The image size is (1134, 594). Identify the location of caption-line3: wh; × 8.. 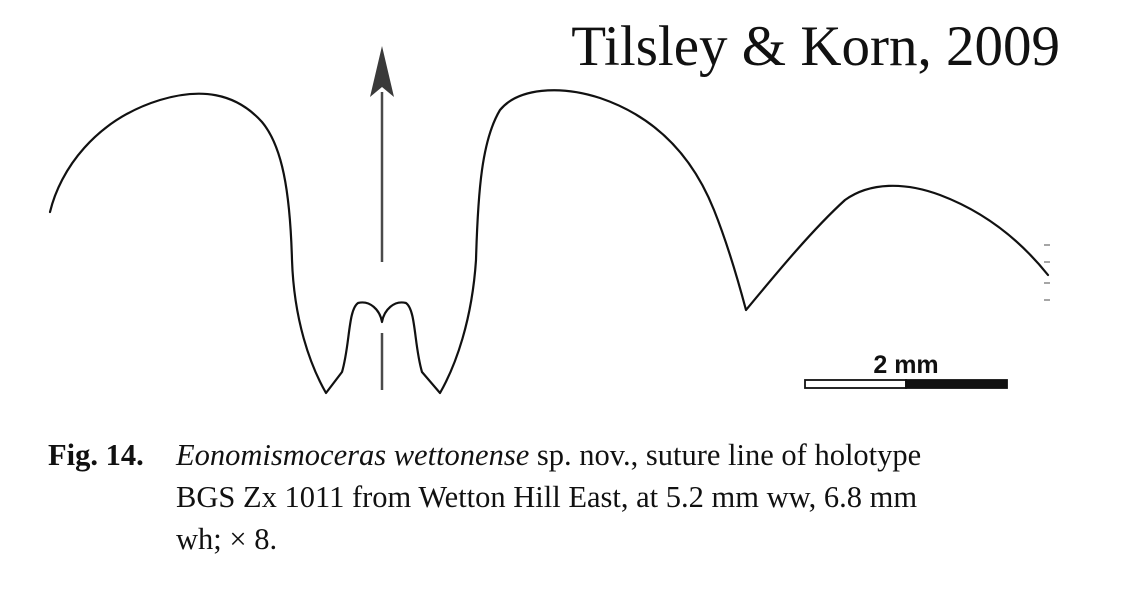
(227, 539).